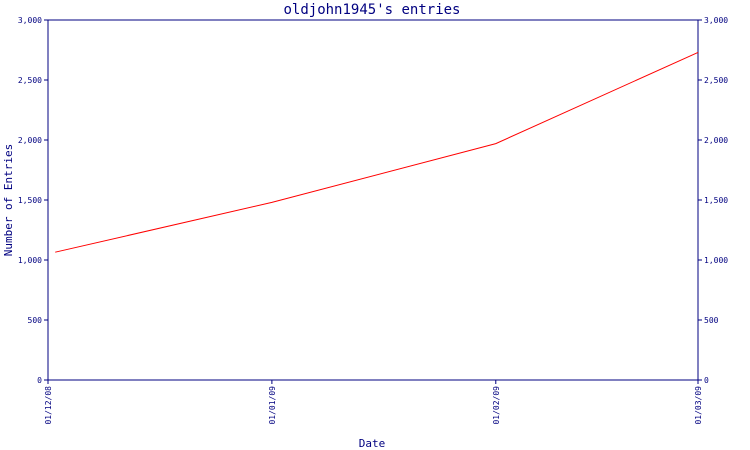 The width and height of the screenshot is (750, 450). I want to click on y-axis-label: Number of Entries, so click(8, 200).